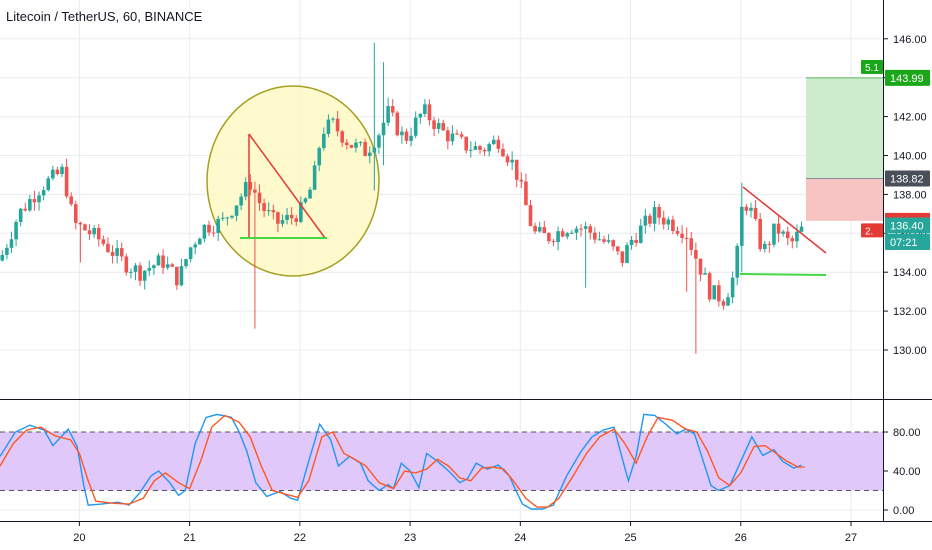  What do you see at coordinates (844, 199) in the screenshot?
I see `stop-zone` at bounding box center [844, 199].